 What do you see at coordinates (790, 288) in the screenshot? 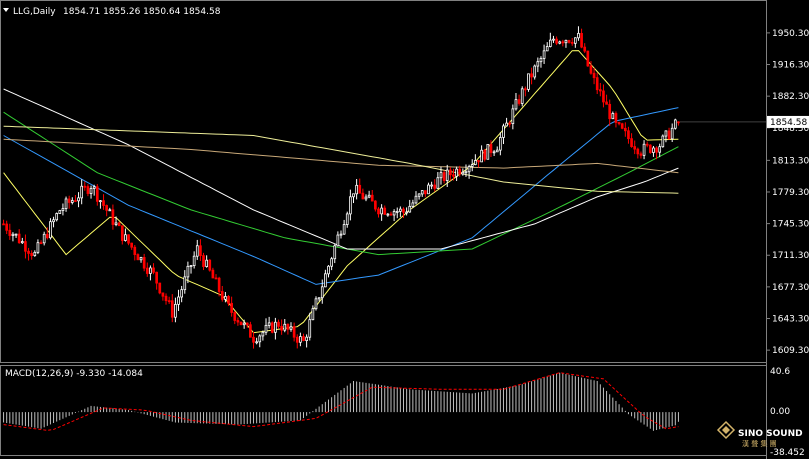
I see `price-tick-label: 1677.30` at bounding box center [790, 288].